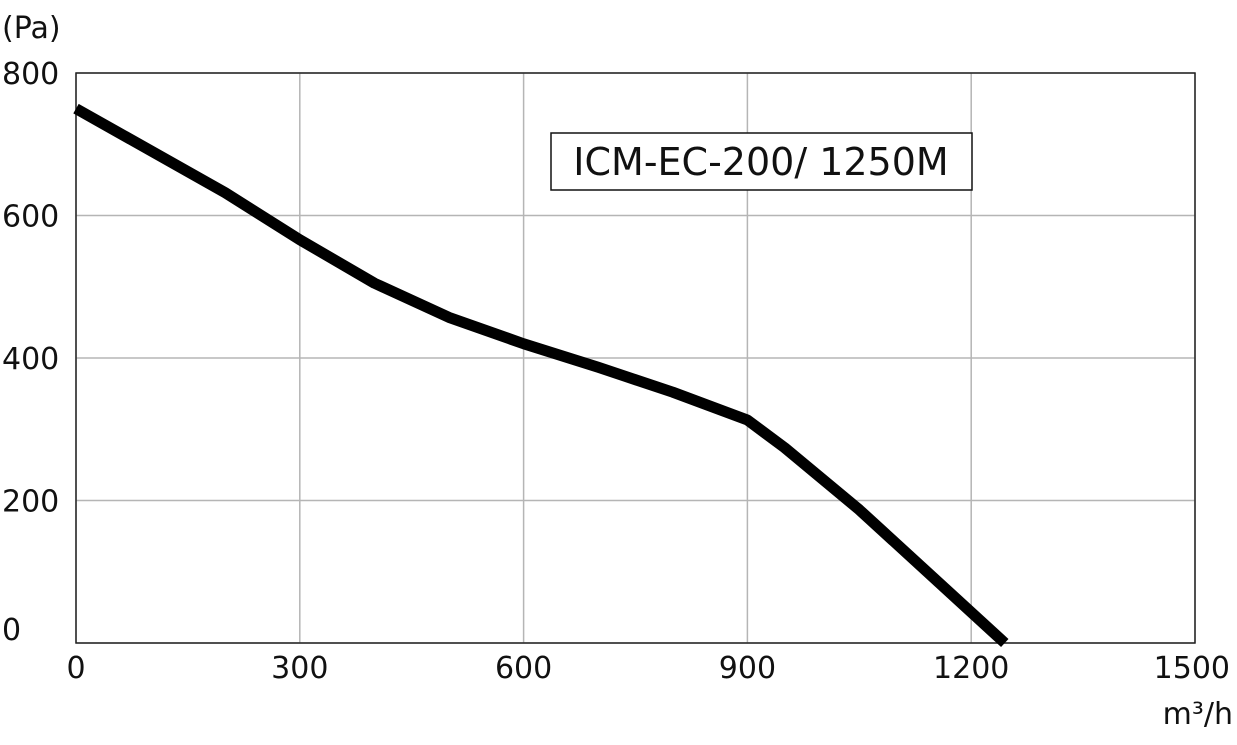 This screenshot has width=1237, height=745. What do you see at coordinates (1198, 714) in the screenshot?
I see `x-axis-label: m³/h` at bounding box center [1198, 714].